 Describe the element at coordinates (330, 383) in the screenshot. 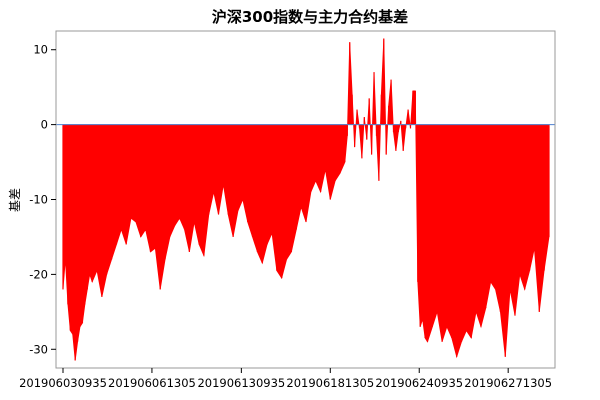

I see `x-tick-label: 201906181305` at that location.